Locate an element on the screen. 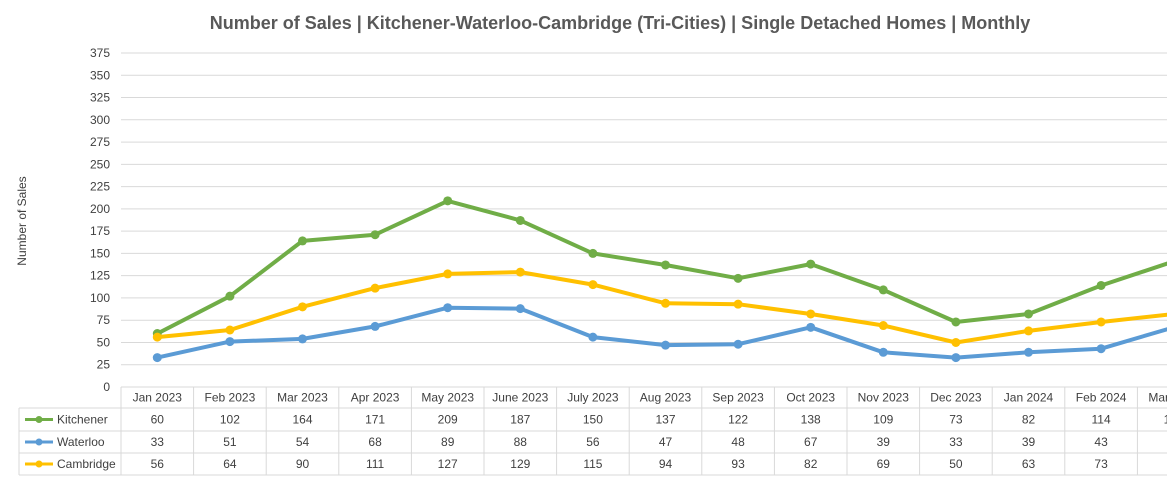 Image resolution: width=1167 pixels, height=479 pixels. data-label-waterloo: 89 is located at coordinates (448, 442).